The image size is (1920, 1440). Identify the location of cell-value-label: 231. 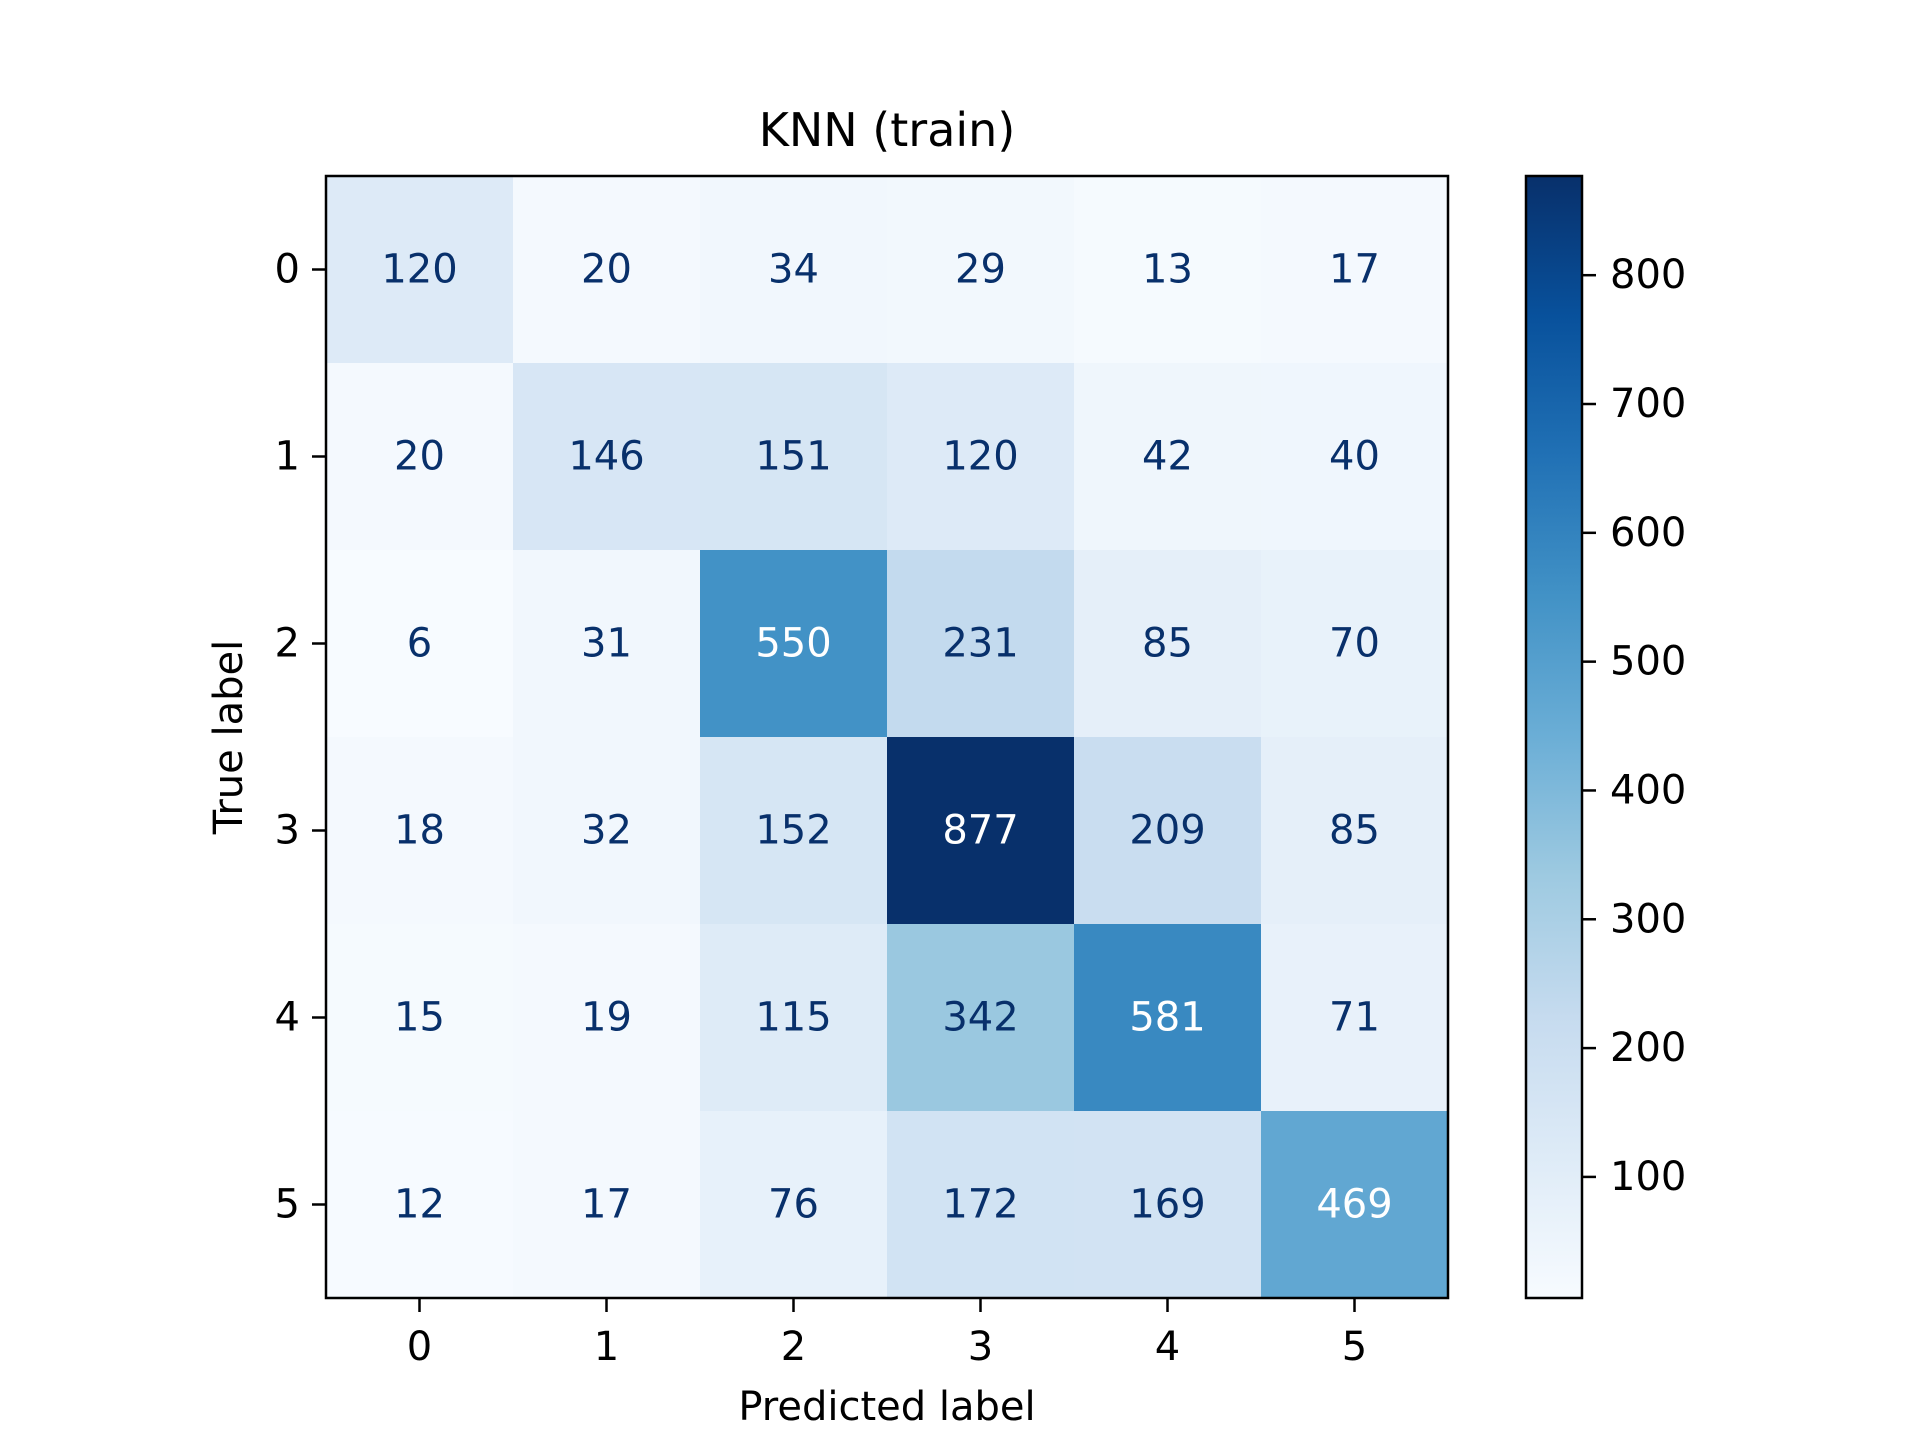
(980, 644).